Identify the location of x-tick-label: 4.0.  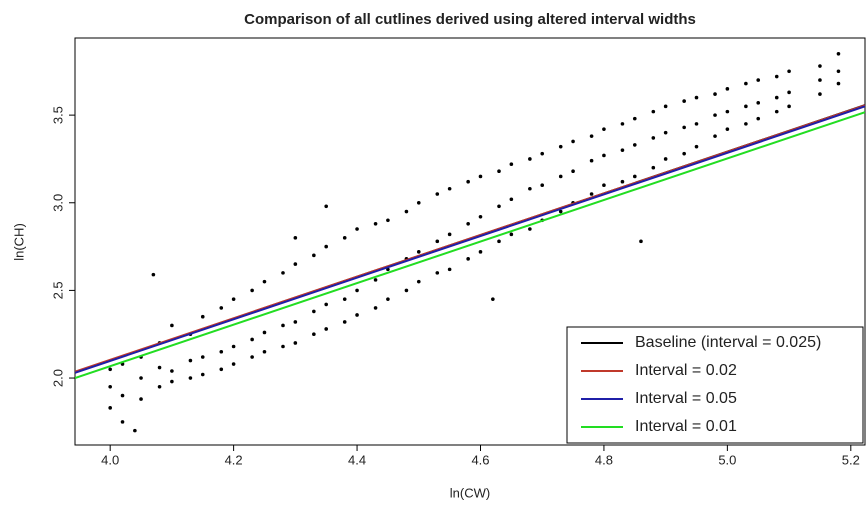
(110, 459).